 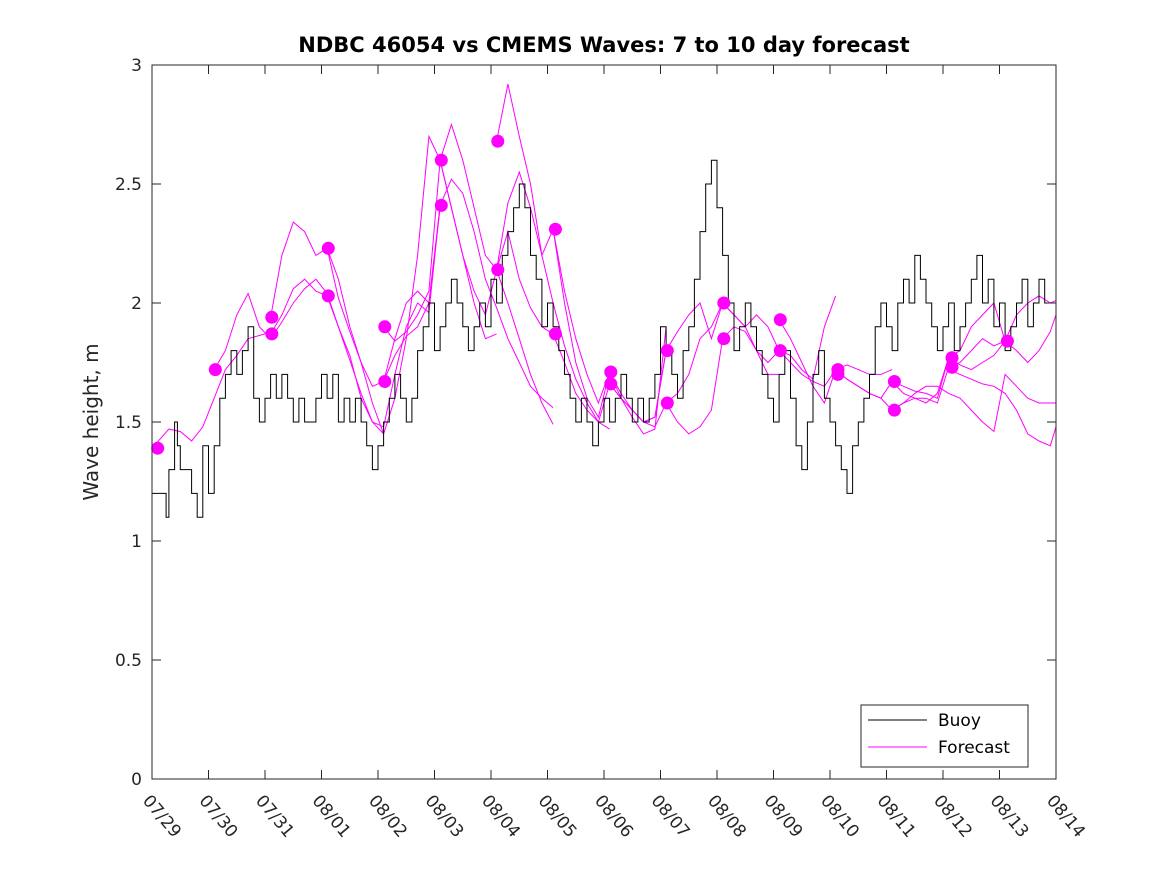 What do you see at coordinates (136, 304) in the screenshot?
I see `y-tick-label-4: 2` at bounding box center [136, 304].